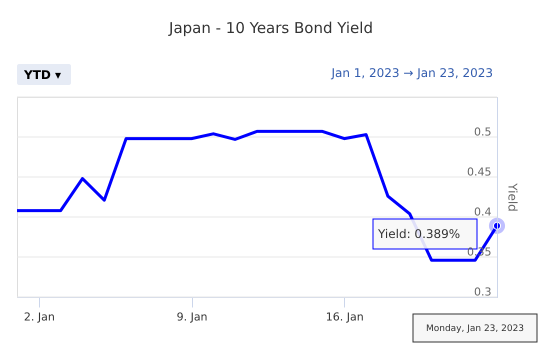  I want to click on y-tick-label: 0.5, so click(483, 132).